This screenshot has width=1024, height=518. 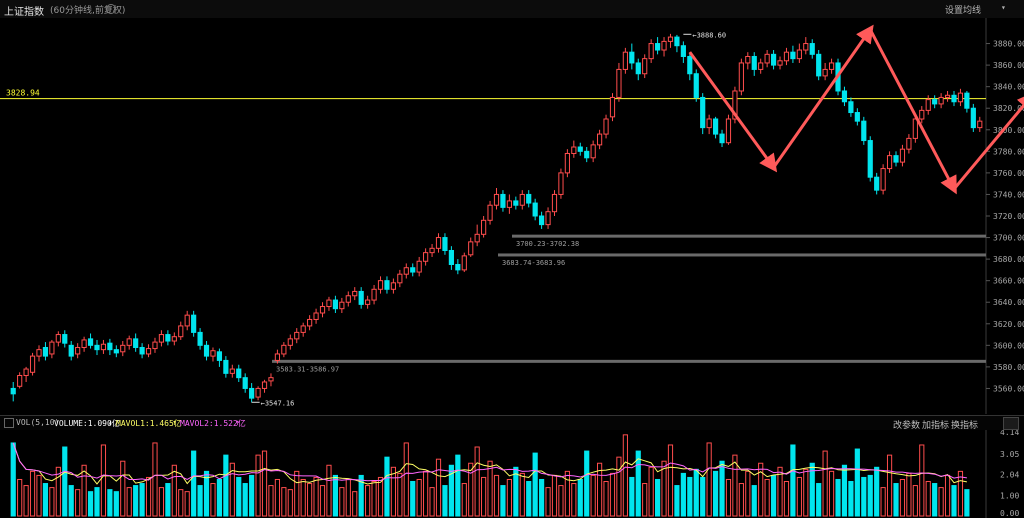 What do you see at coordinates (38, 422) in the screenshot?
I see `vol-indicator-name: VOL(5,10)` at bounding box center [38, 422].